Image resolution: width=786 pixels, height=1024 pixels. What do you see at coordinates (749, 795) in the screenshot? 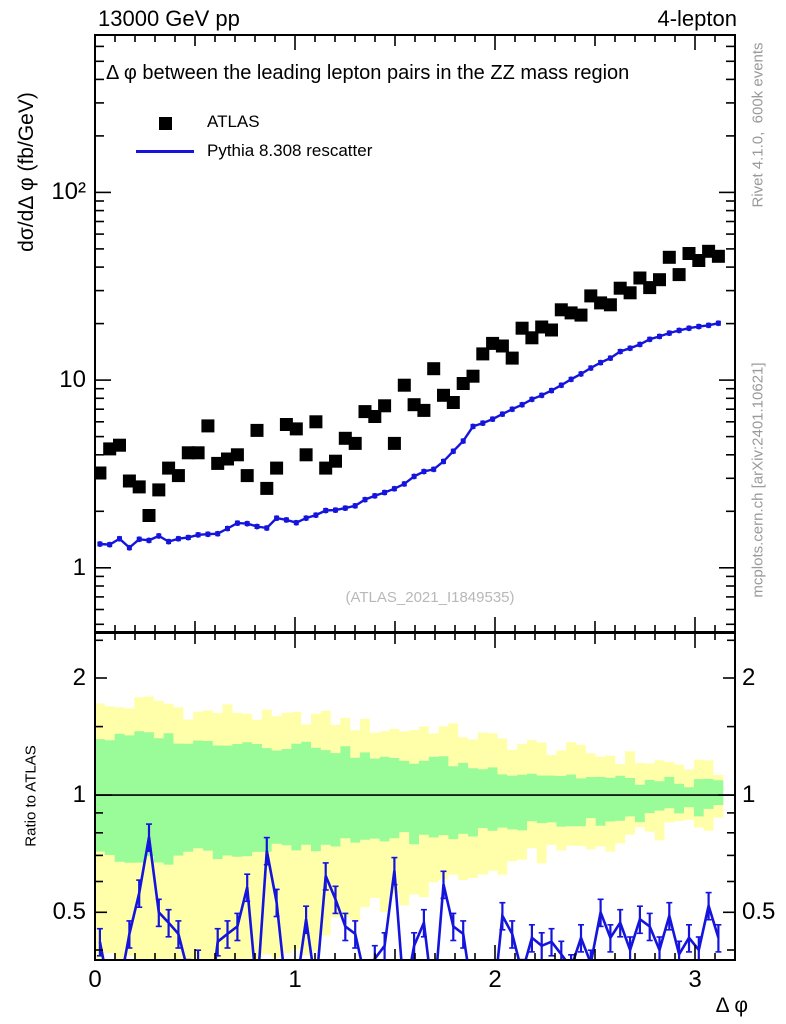
I see `ratio-y-tick-label-right: 1` at bounding box center [749, 795].